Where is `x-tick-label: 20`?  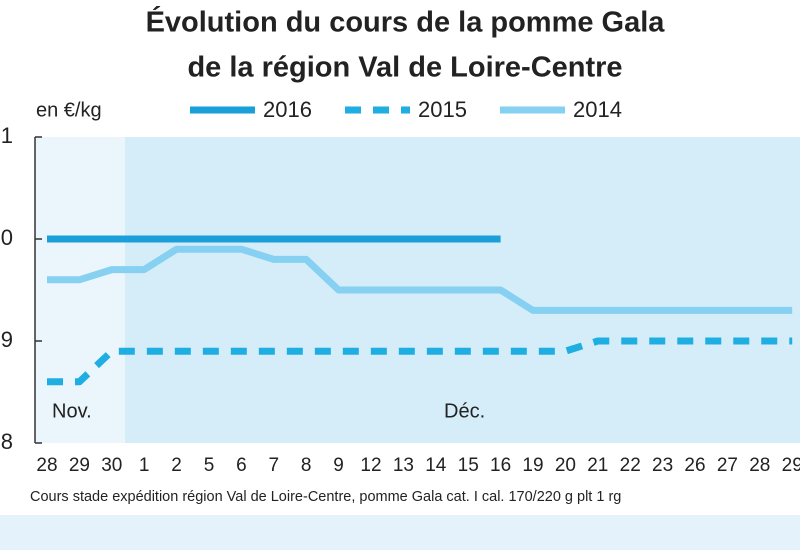 x-tick-label: 20 is located at coordinates (565, 465).